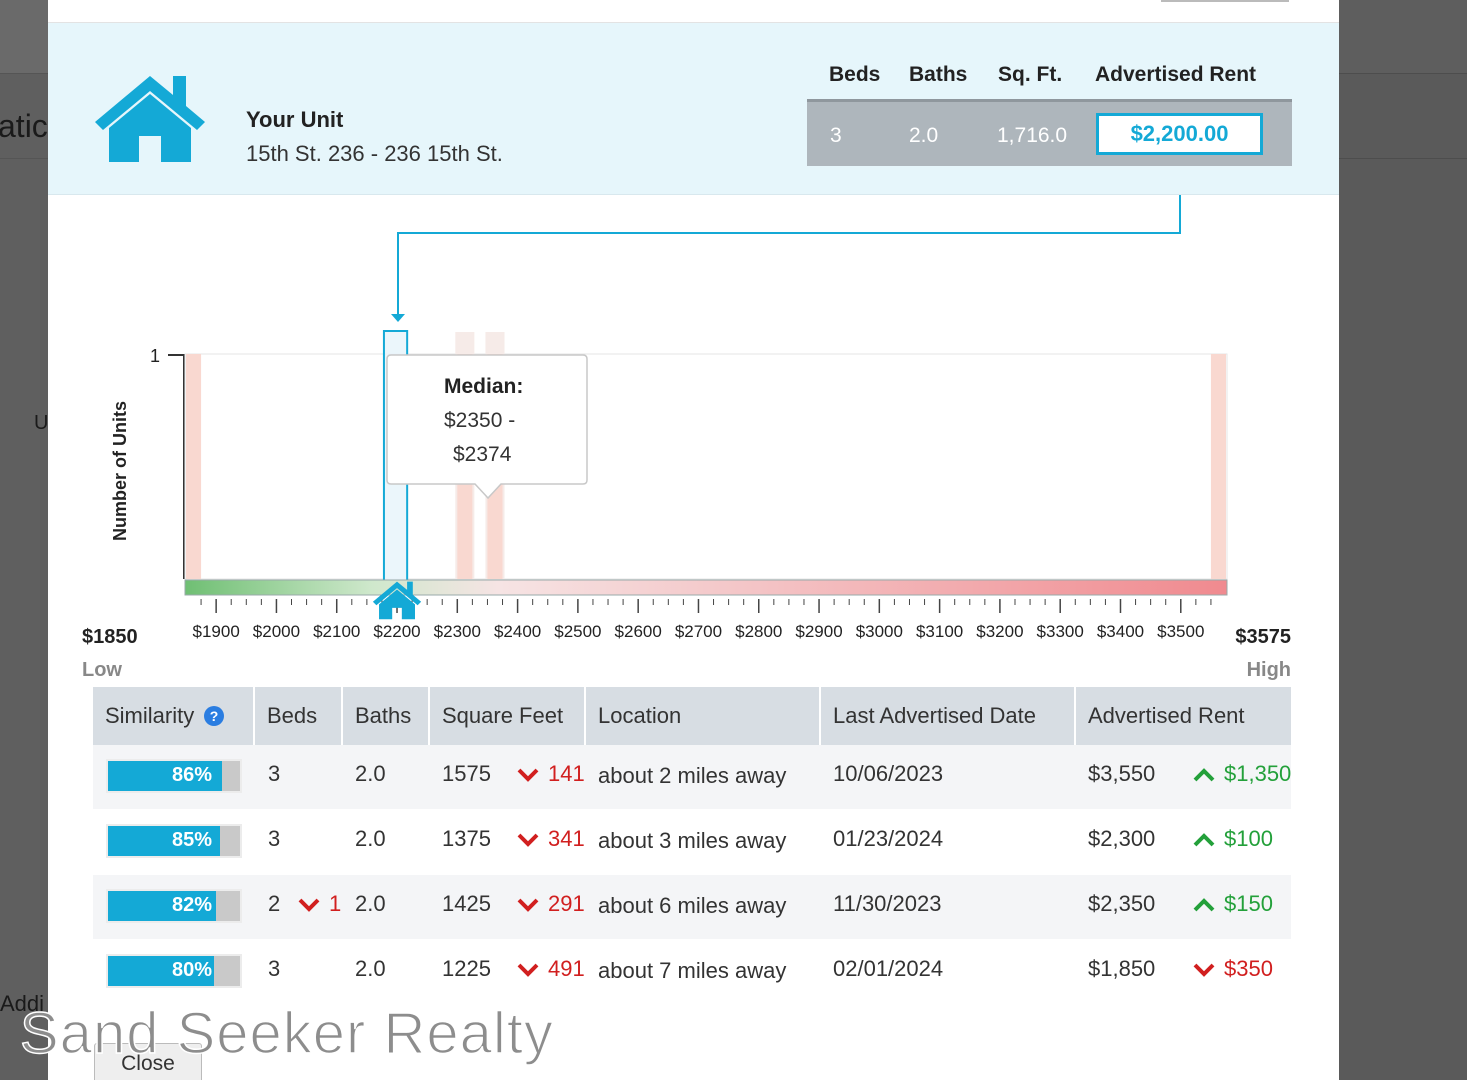 The width and height of the screenshot is (1467, 1080). I want to click on similarity-bar: 82%, so click(174, 906).